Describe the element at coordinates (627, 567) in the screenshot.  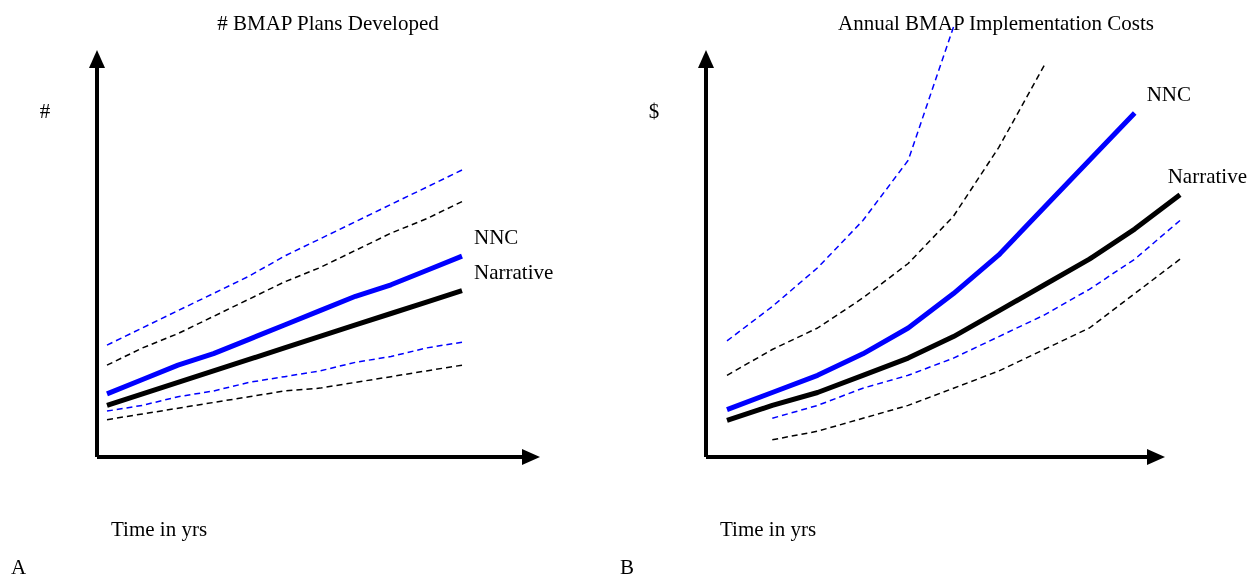
I see `text: B` at that location.